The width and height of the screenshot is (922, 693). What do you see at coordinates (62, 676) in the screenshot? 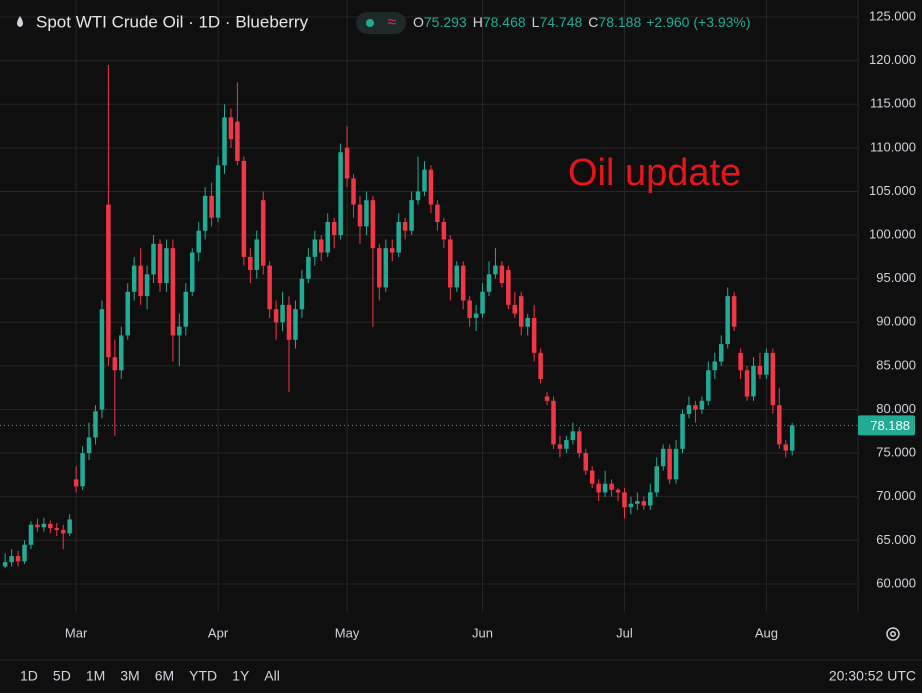
I see `range-button: 5D` at bounding box center [62, 676].